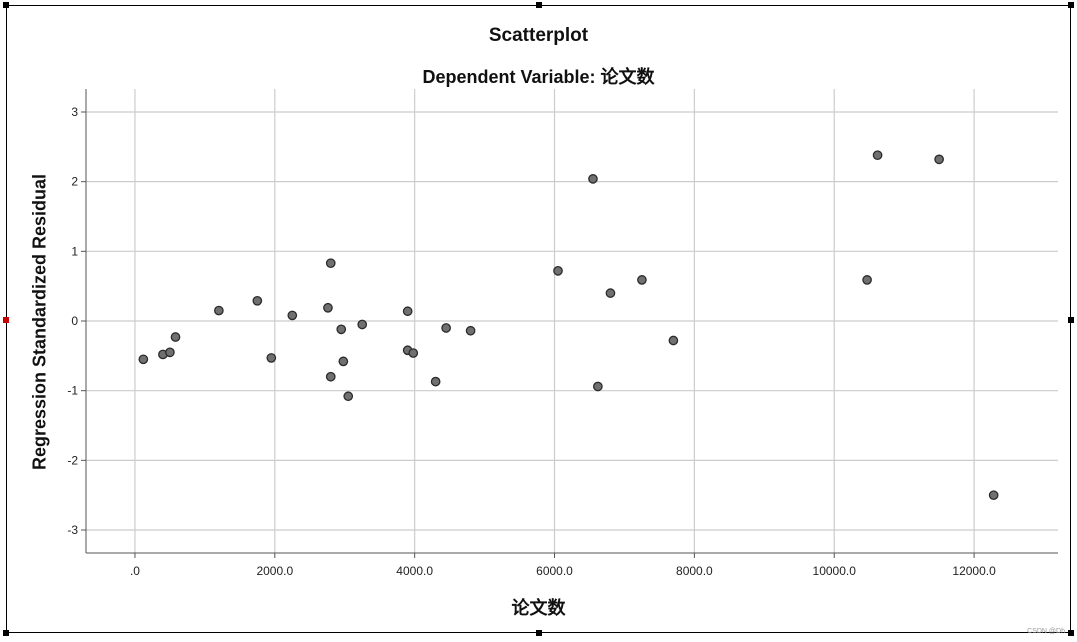 This screenshot has height=642, width=1077. Describe the element at coordinates (538, 608) in the screenshot. I see `x-axis-label: 论文数` at that location.